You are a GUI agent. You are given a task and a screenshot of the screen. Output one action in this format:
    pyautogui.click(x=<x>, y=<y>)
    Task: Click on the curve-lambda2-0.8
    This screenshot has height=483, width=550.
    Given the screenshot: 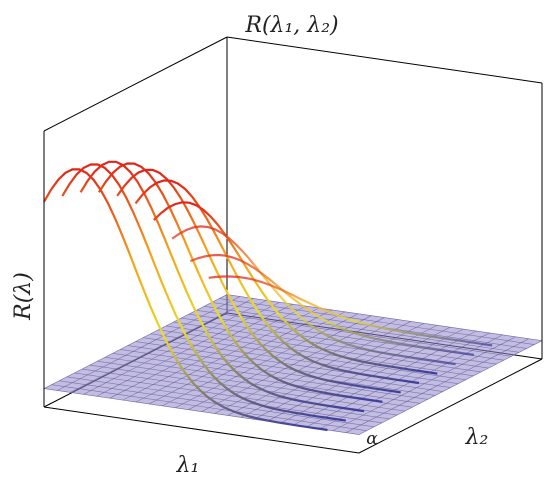 What is the action you would take?
    pyautogui.click(x=332, y=304)
    